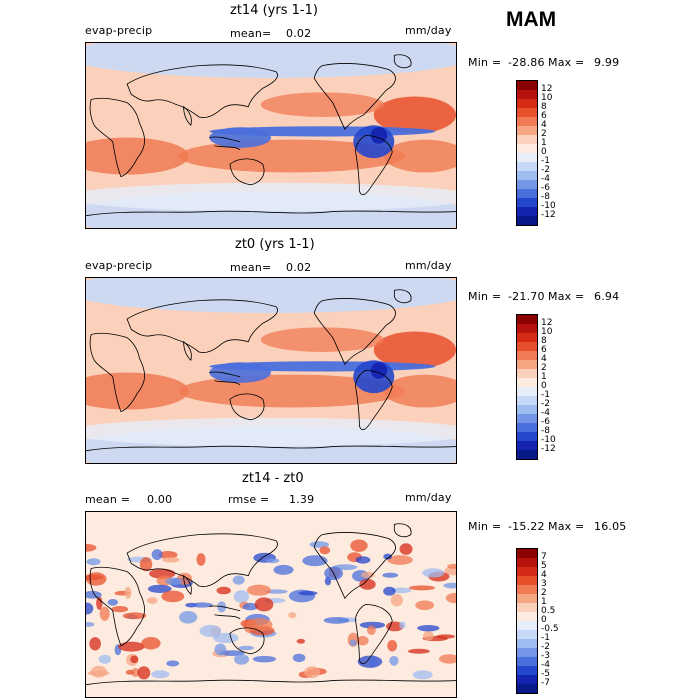 Image resolution: width=700 pixels, height=700 pixels. I want to click on colorbar-tick-label: -8, so click(545, 197).